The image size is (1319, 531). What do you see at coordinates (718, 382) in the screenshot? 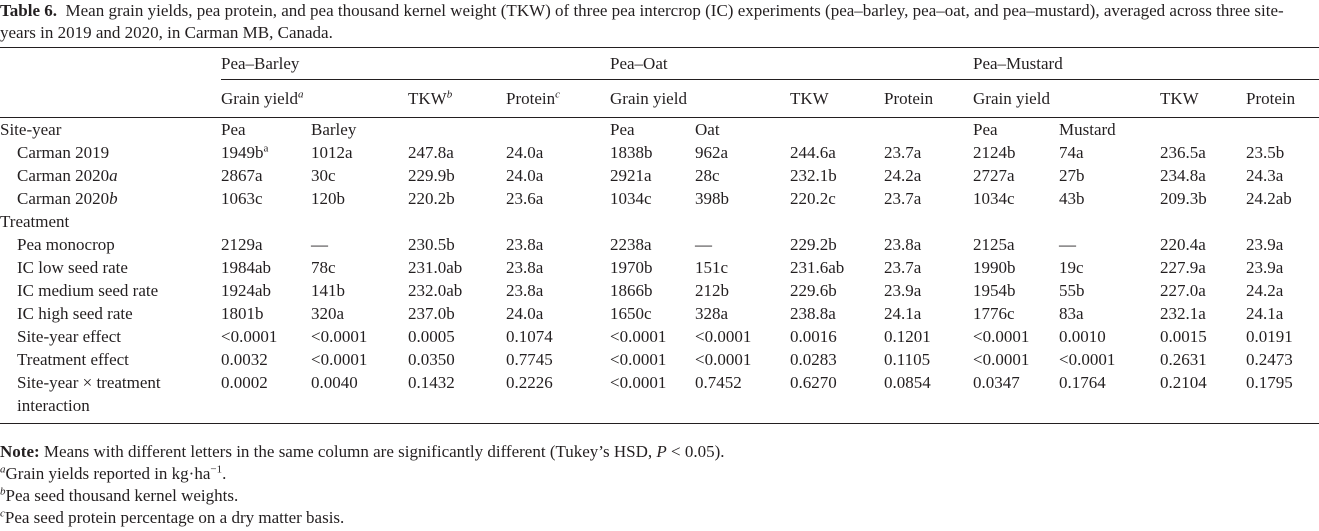
I see `table-cell: 0.7452` at bounding box center [718, 382].